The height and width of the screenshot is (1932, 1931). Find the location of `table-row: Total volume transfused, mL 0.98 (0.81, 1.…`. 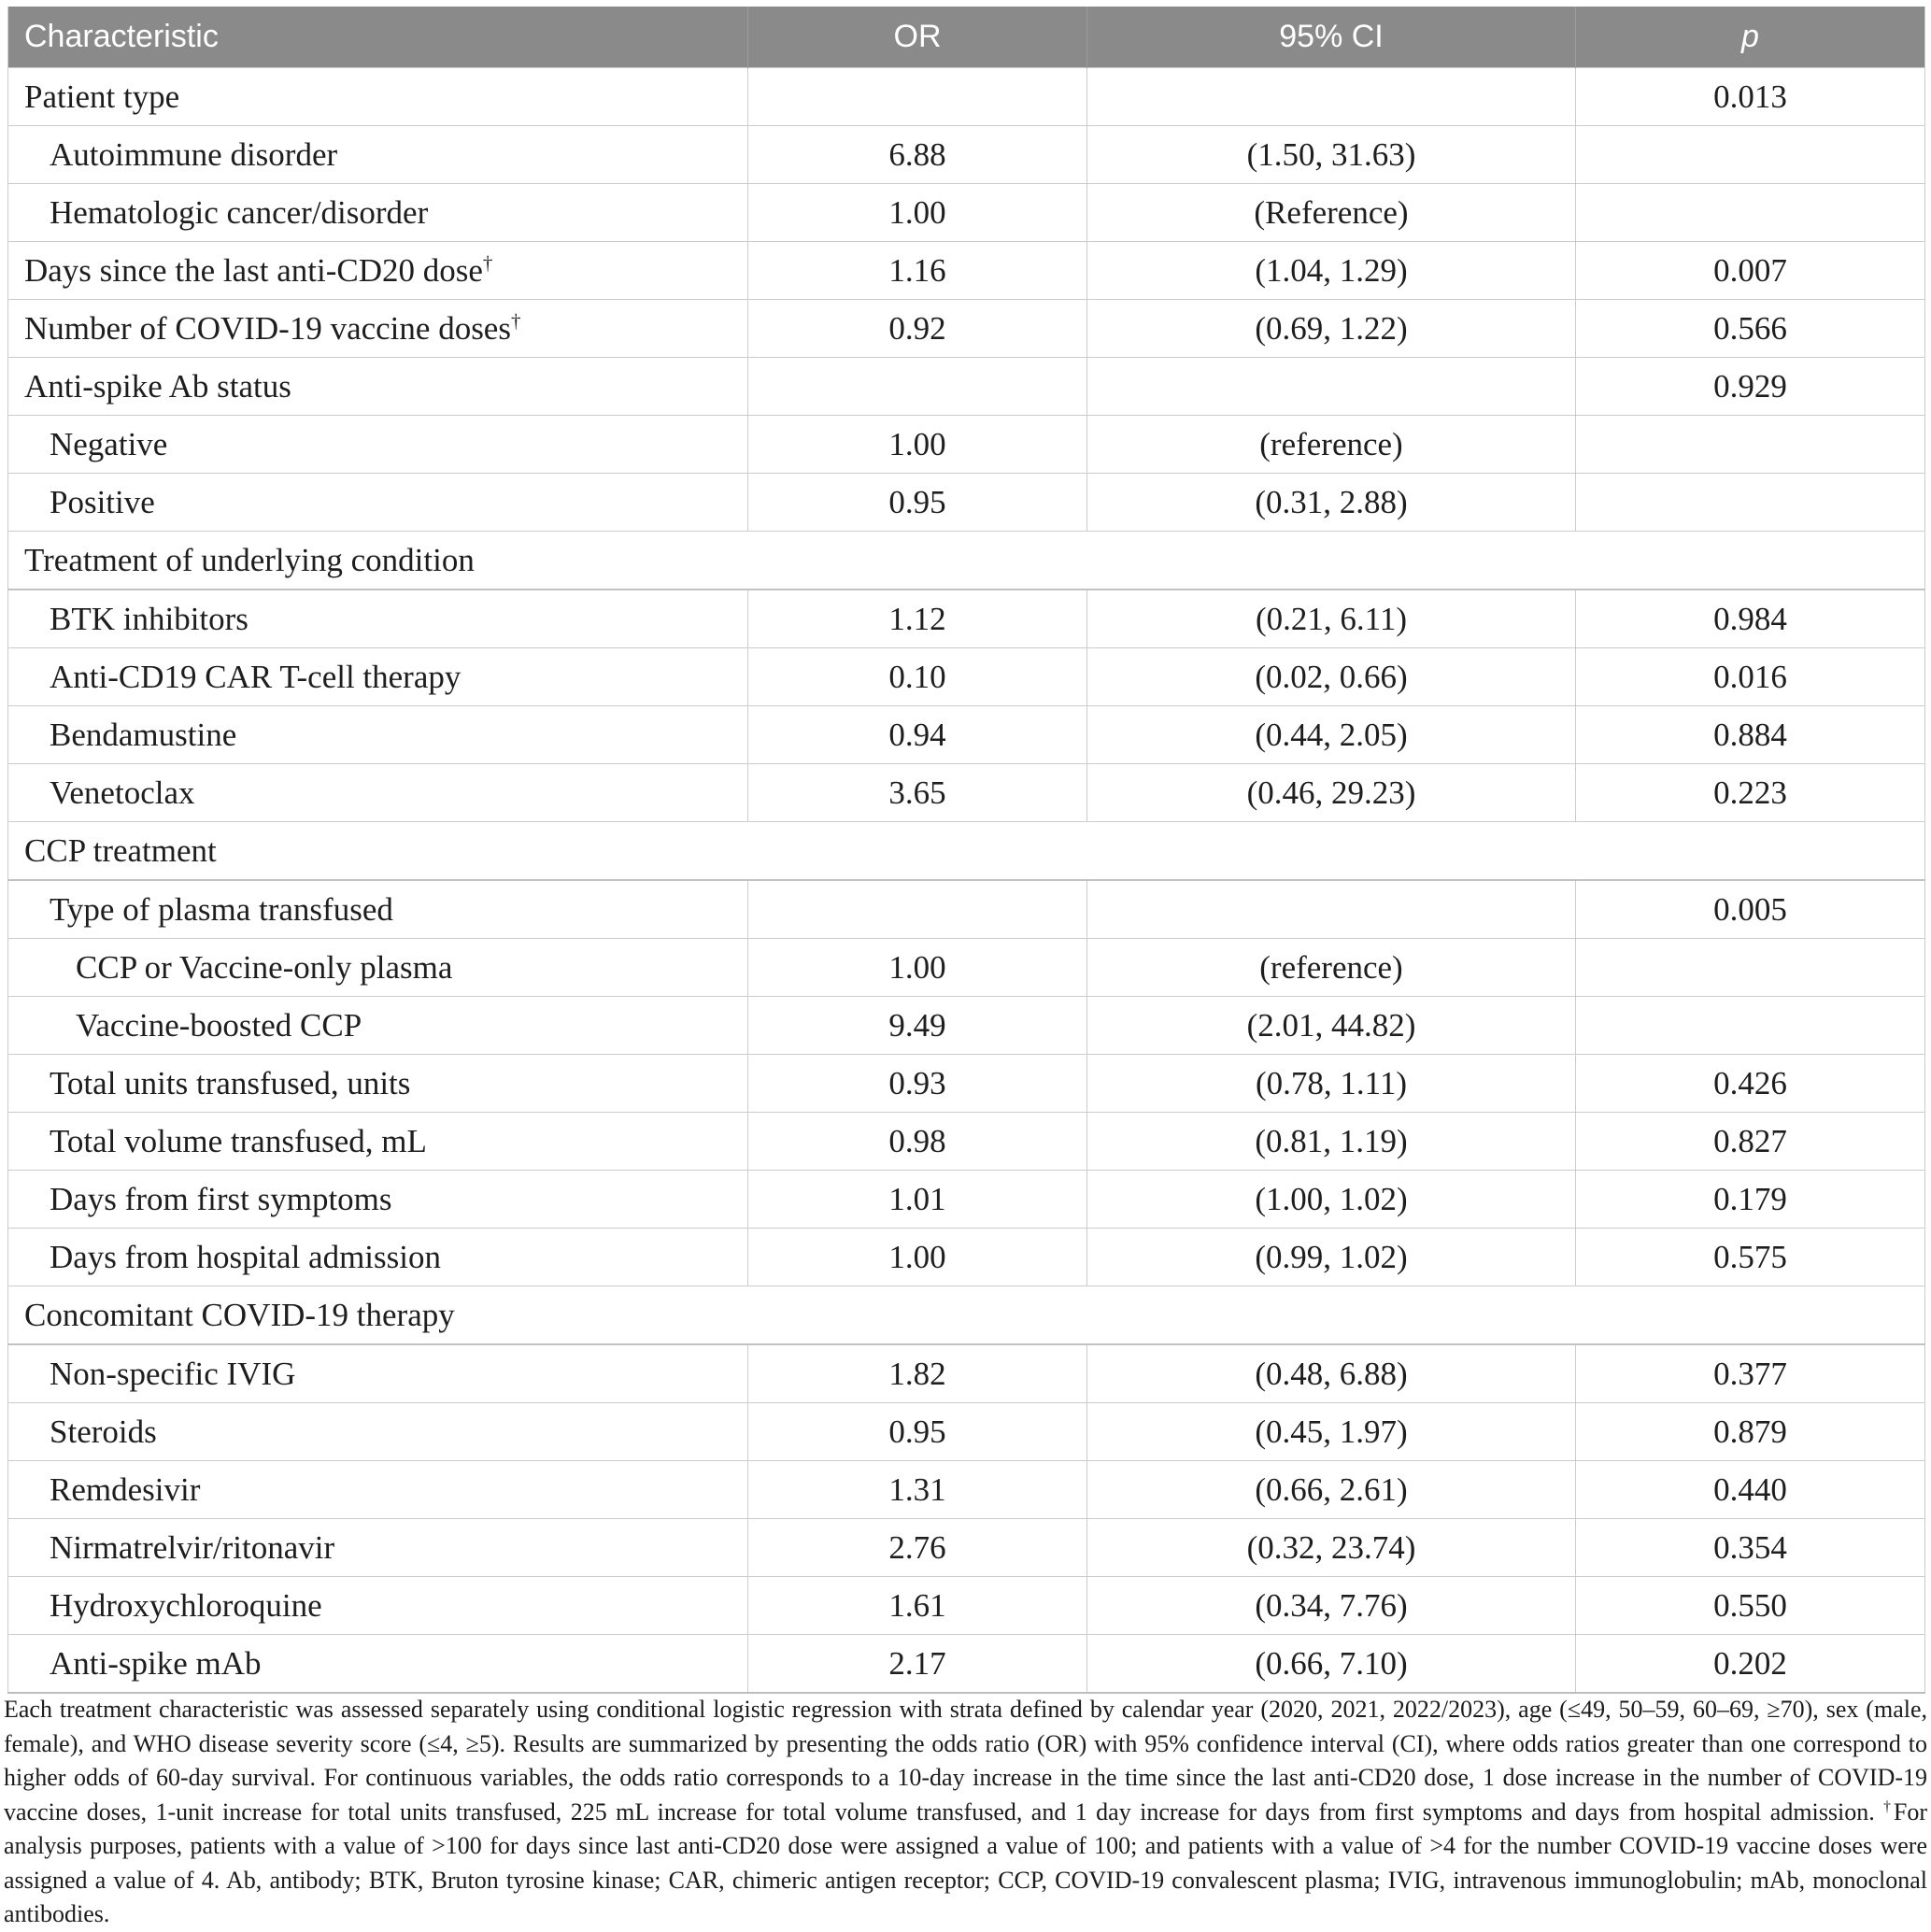

table-row: Total volume transfused, mL 0.98 (0.81, 1.… is located at coordinates (966, 1142).